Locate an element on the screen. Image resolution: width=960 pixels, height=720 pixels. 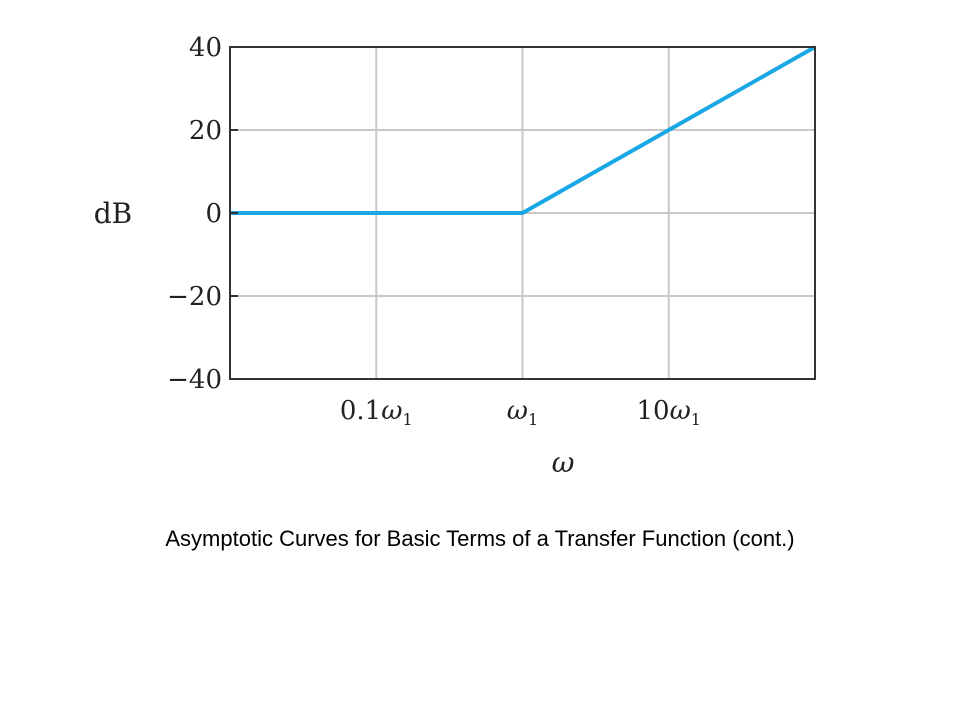
y-tick-label: −40 is located at coordinates (194, 380).